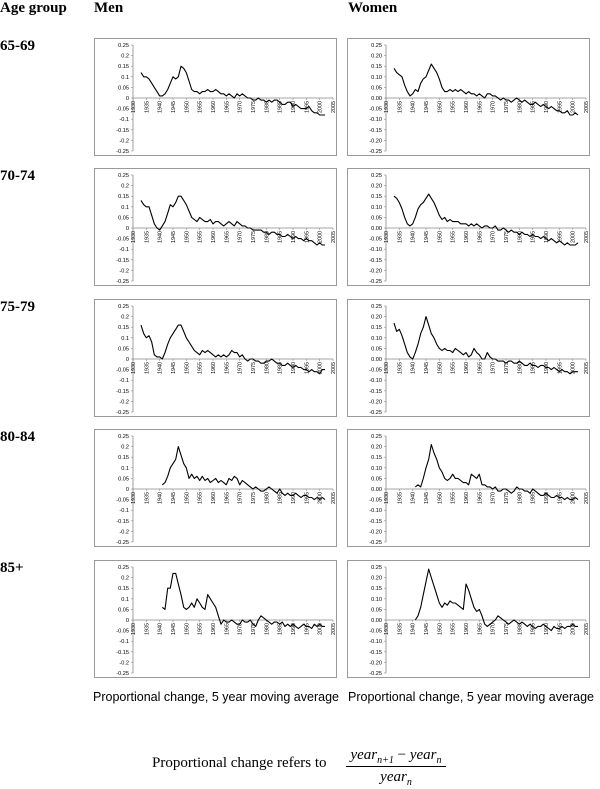 The width and height of the screenshot is (600, 789). I want to click on y-tick-label: 0.00, so click(376, 99).